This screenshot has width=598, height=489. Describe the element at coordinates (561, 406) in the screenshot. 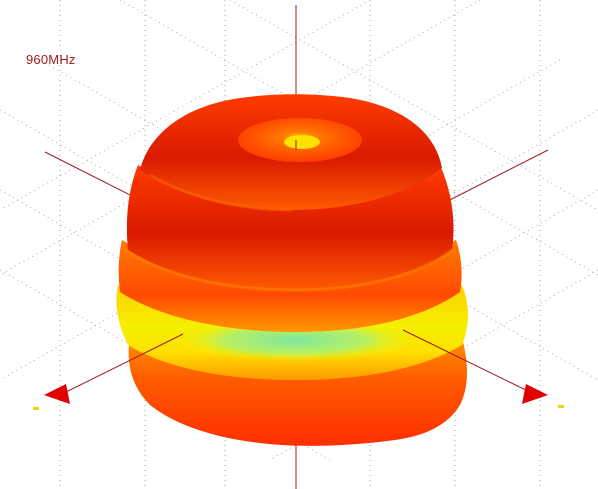

I see `axis-tip-marker-right` at that location.